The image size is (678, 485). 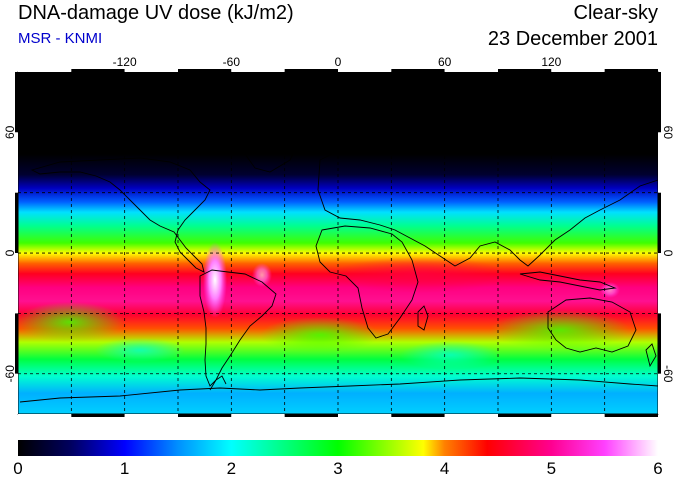 I want to click on colorbar-tick-label: 0, so click(x=17, y=468).